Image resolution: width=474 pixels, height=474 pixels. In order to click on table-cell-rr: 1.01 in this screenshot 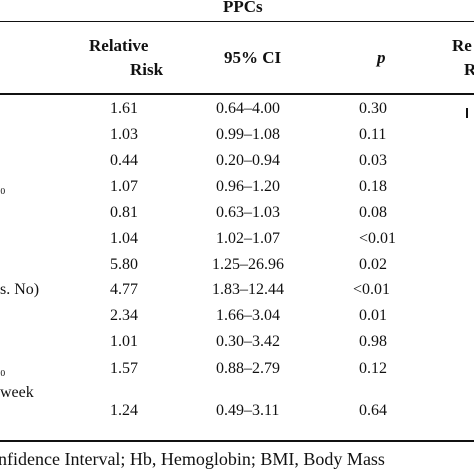, I will do `click(124, 341)`.